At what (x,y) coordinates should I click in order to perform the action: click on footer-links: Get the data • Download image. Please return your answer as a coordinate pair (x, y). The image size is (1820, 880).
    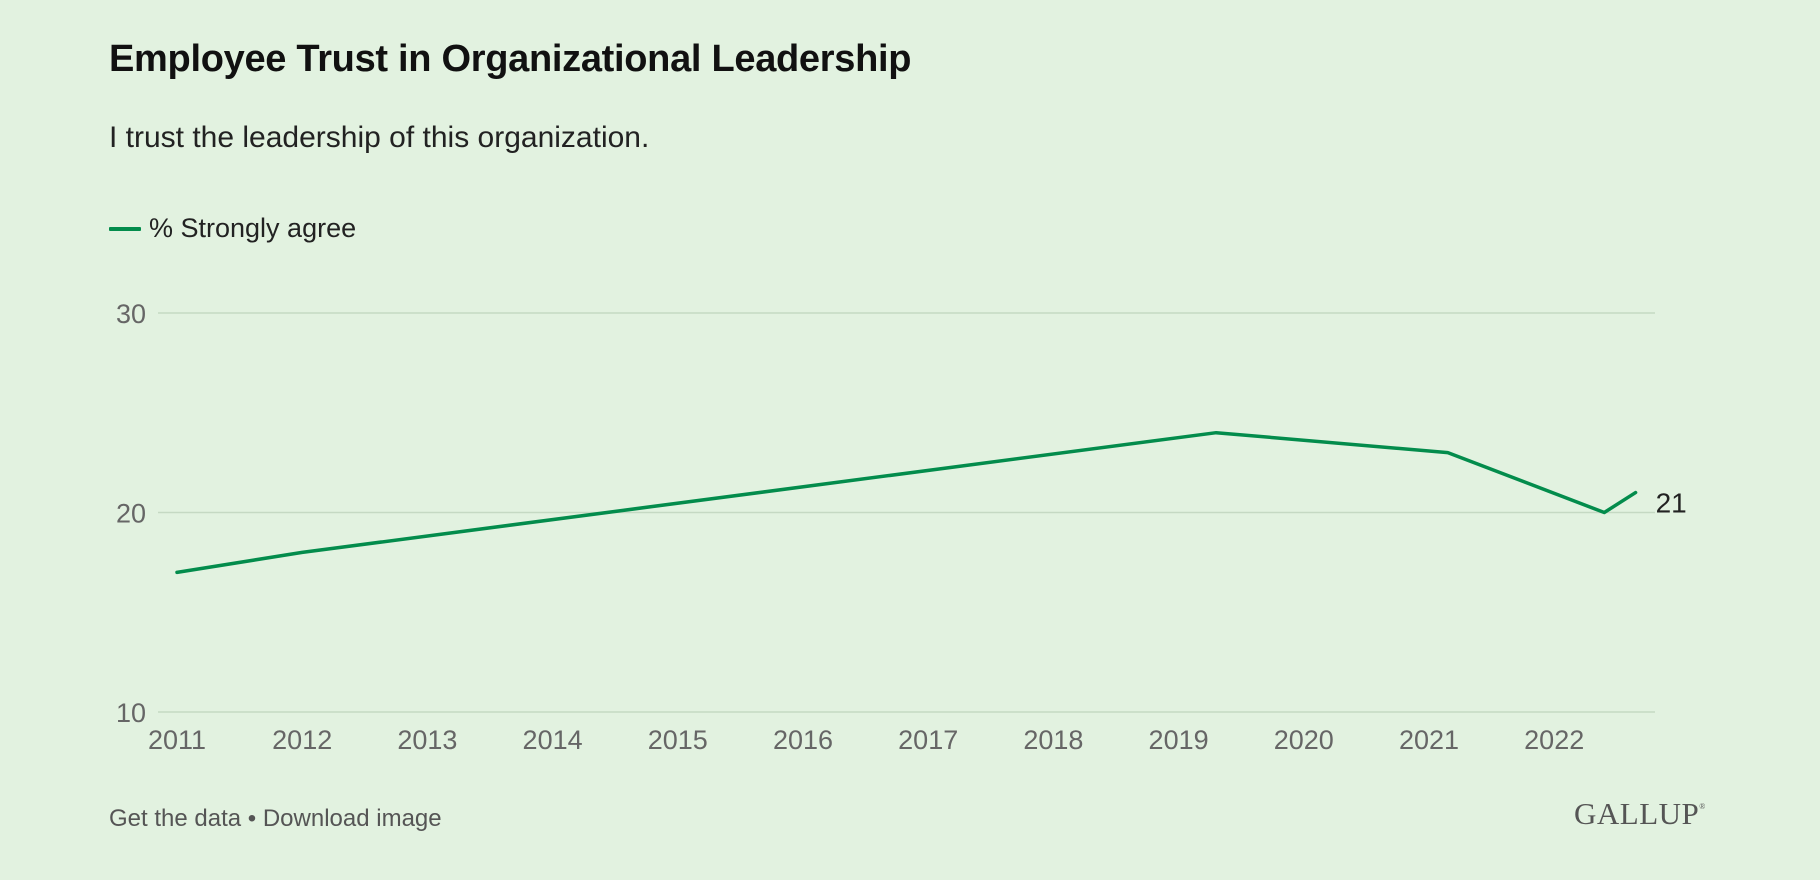
    Looking at the image, I should click on (275, 819).